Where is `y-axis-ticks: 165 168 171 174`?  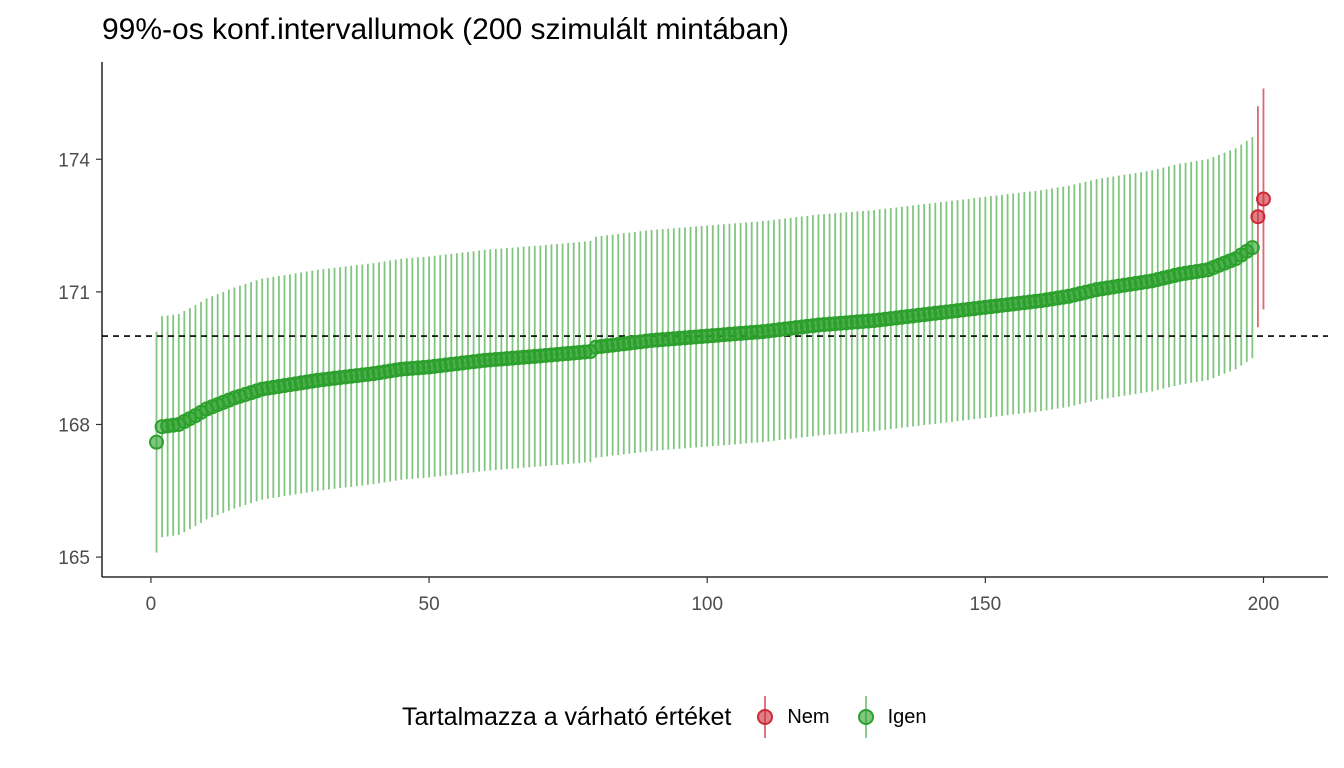
y-axis-ticks: 165 168 171 174 is located at coordinates (80, 359).